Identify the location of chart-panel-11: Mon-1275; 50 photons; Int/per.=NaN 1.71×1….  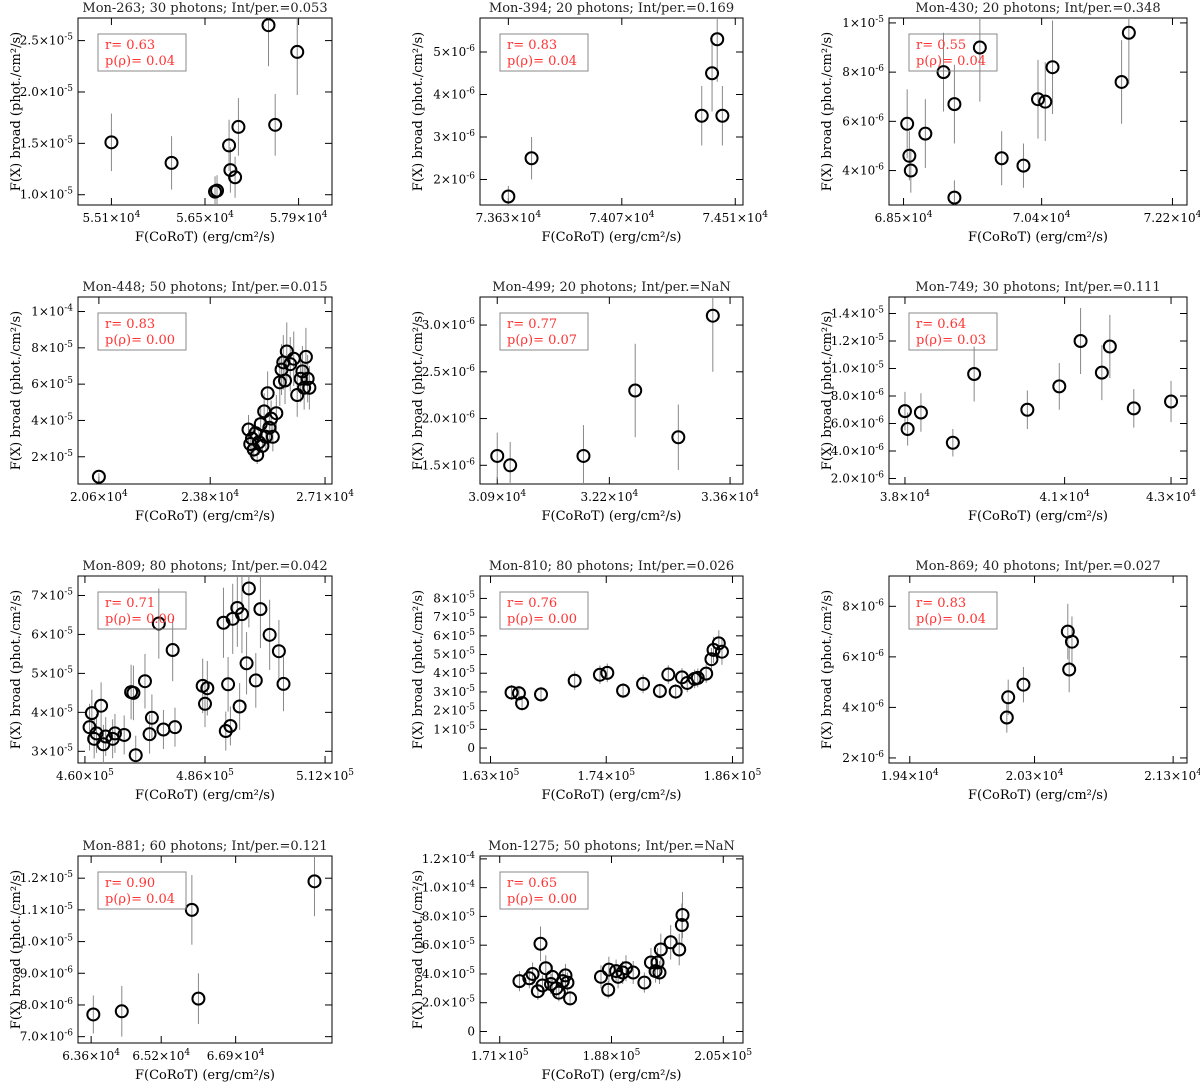
(581, 961).